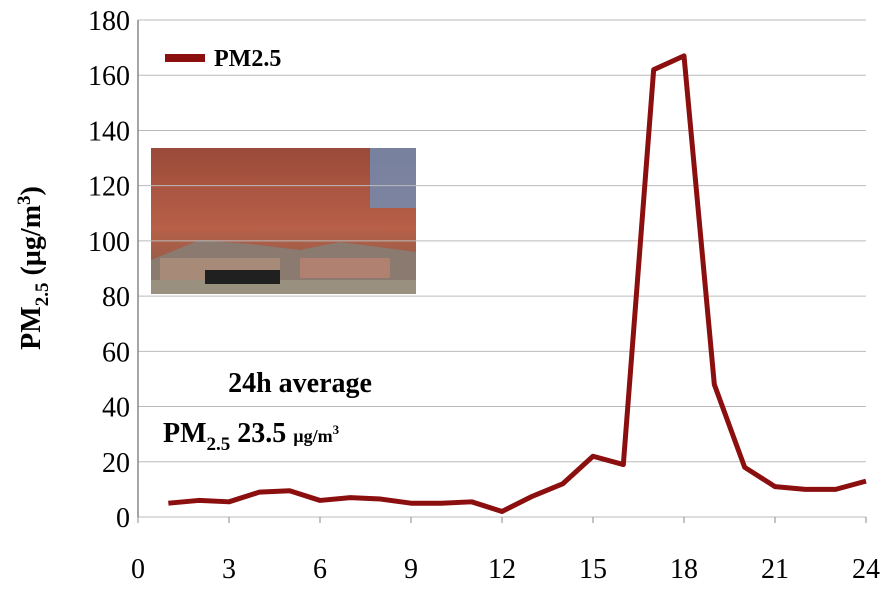 This screenshot has height=591, width=891. I want to click on x-tick-label: 18, so click(684, 569).